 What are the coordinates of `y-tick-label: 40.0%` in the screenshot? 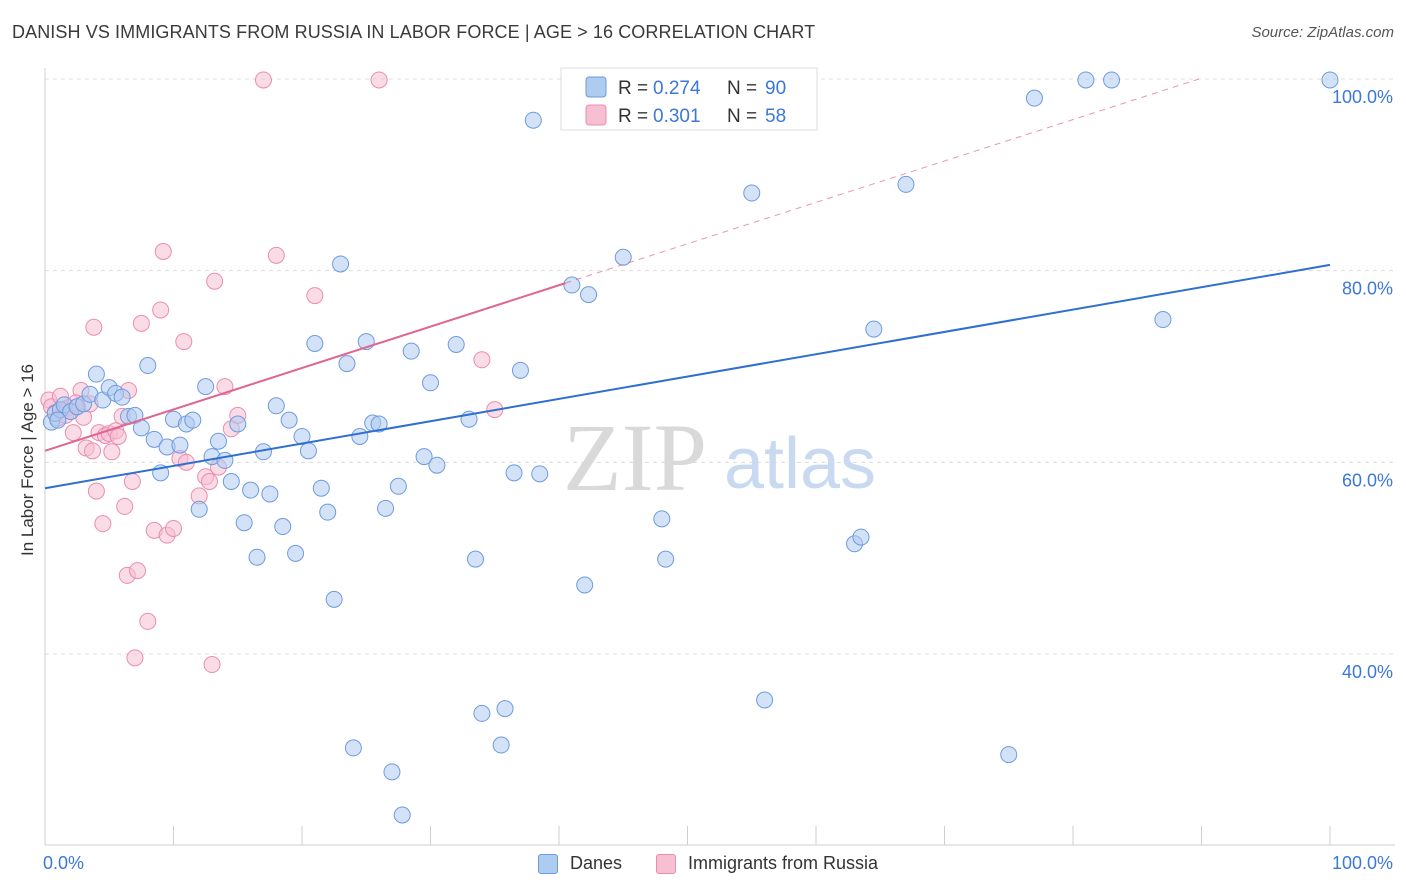 It's located at (1367, 672).